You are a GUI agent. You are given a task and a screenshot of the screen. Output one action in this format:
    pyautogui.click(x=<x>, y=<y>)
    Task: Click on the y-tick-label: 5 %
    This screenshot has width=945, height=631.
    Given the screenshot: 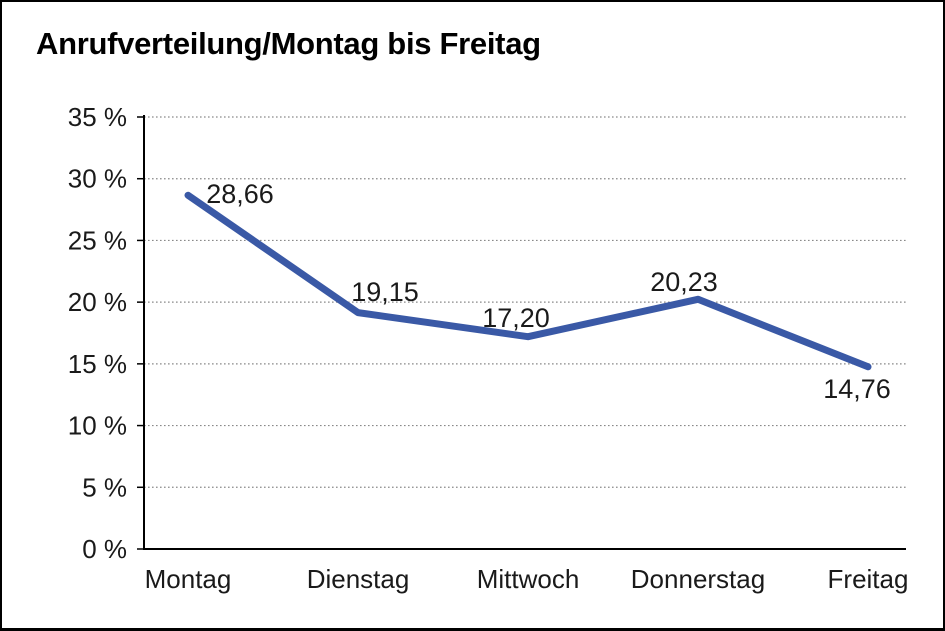 What is the action you would take?
    pyautogui.click(x=104, y=487)
    